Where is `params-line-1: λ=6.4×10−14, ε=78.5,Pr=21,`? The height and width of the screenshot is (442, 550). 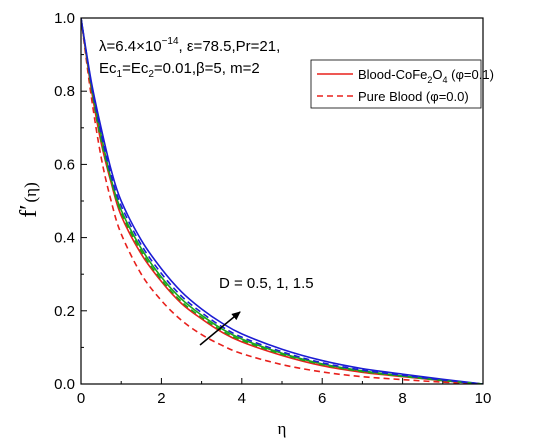
params-line-1: λ=6.4×10−14, ε=78.5,Pr=21, is located at coordinates (189, 45).